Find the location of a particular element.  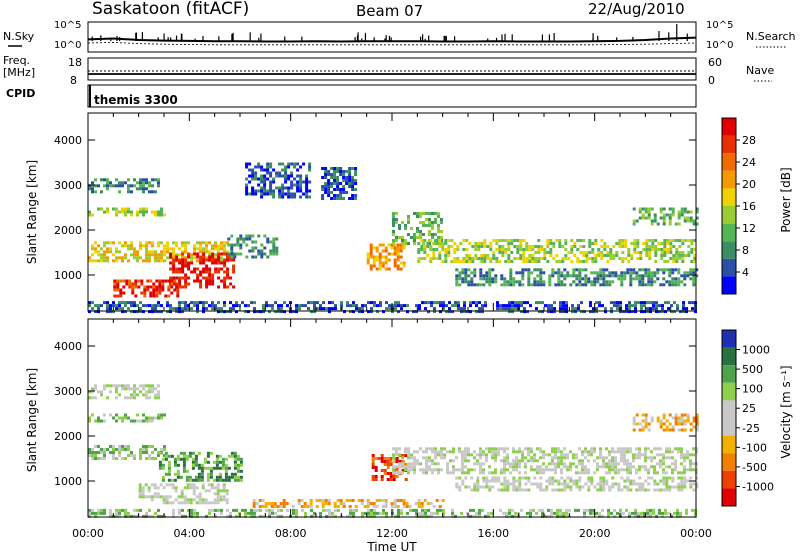

colorbar-tick-label: 1000 is located at coordinates (756, 350).